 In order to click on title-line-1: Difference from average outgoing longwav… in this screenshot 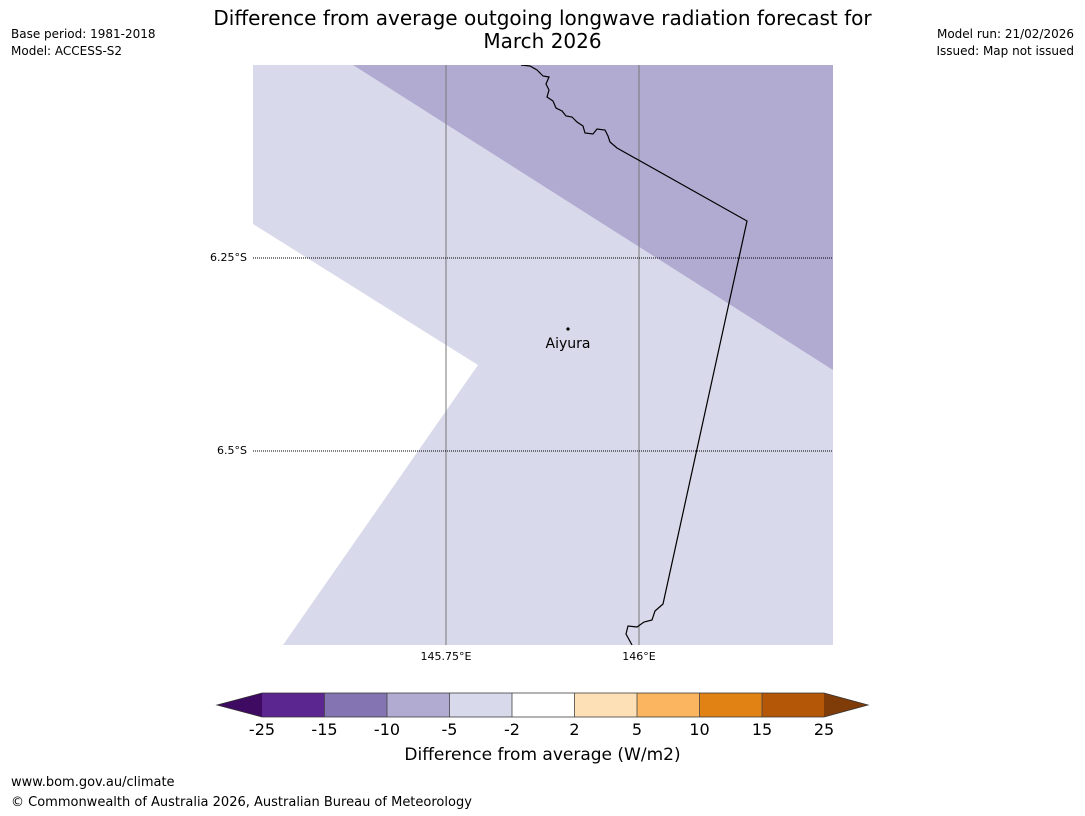, I will do `click(542, 18)`.